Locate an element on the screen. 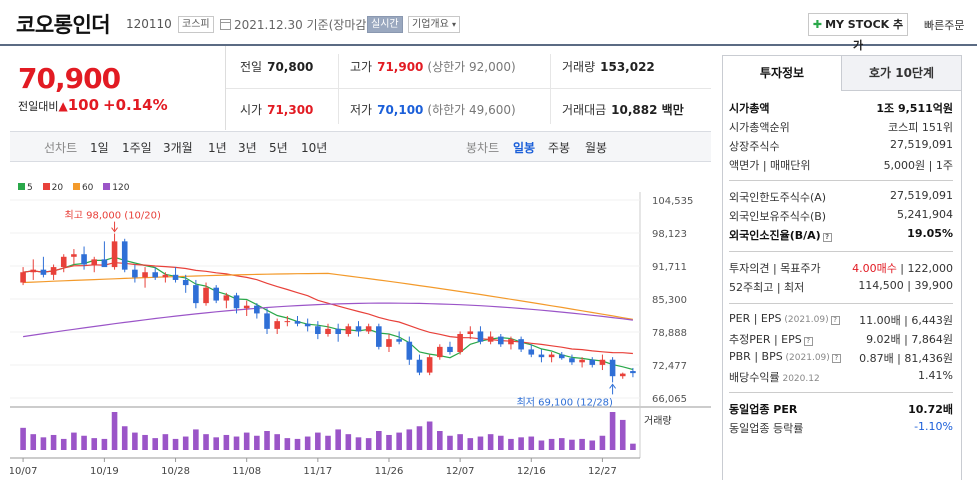  info-row: 액면가 | 매매단위 5,000원 | 1주 is located at coordinates (841, 166).